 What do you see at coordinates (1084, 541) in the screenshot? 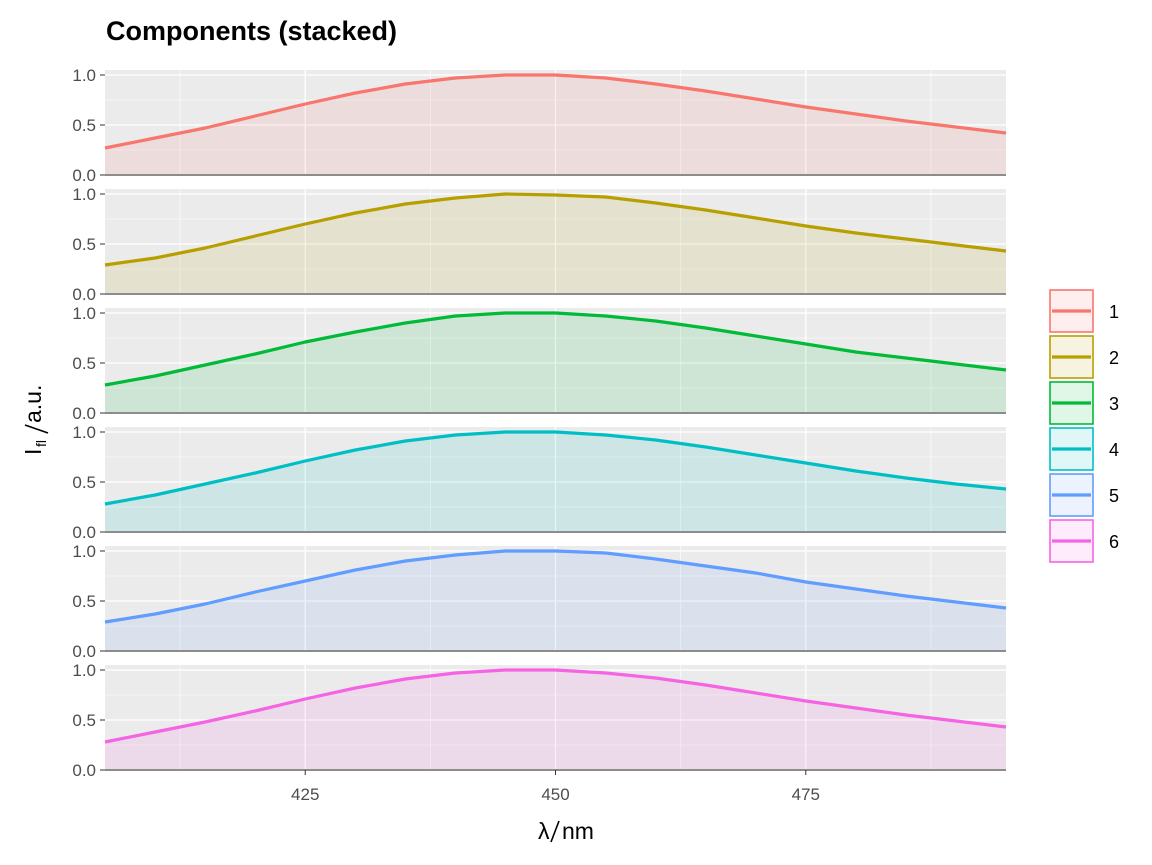
I see `legend-item-6: 6` at bounding box center [1084, 541].